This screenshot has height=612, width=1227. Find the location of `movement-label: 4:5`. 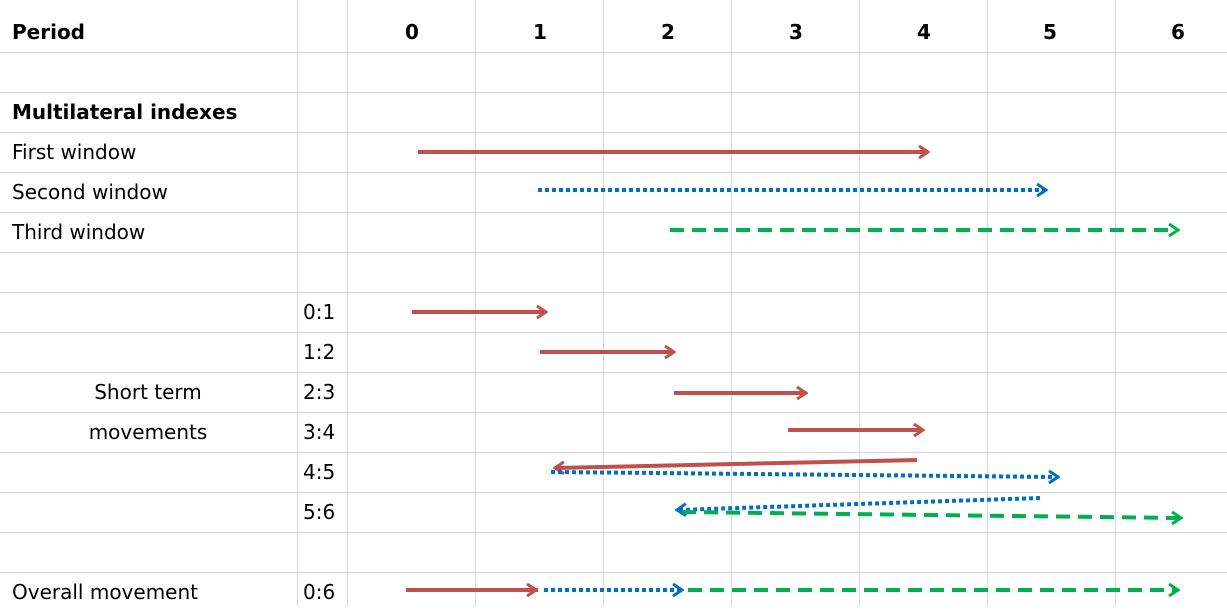

movement-label: 4:5 is located at coordinates (319, 472).